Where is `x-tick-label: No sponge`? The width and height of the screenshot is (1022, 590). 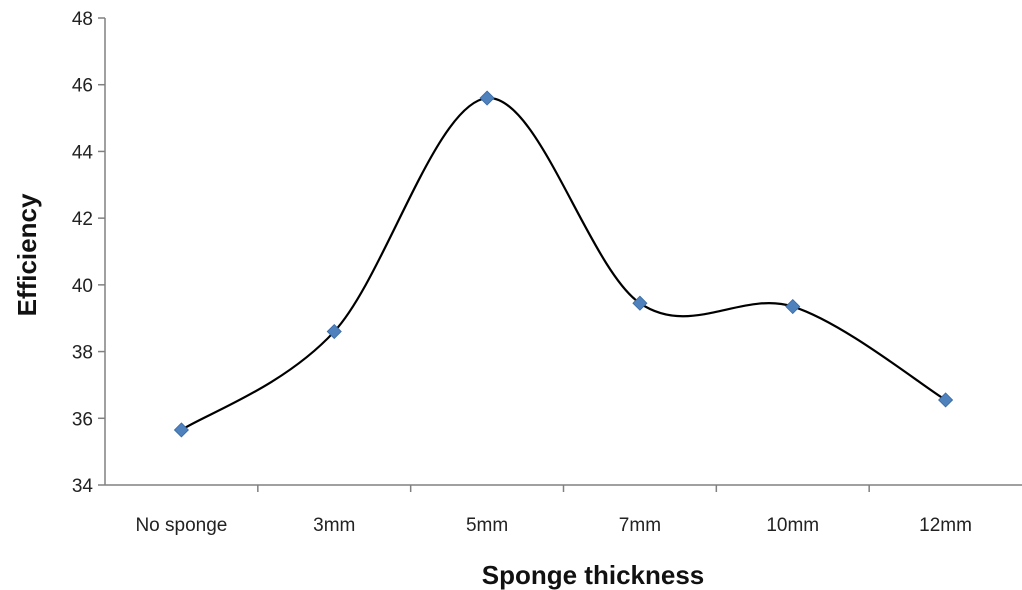 x-tick-label: No sponge is located at coordinates (181, 525).